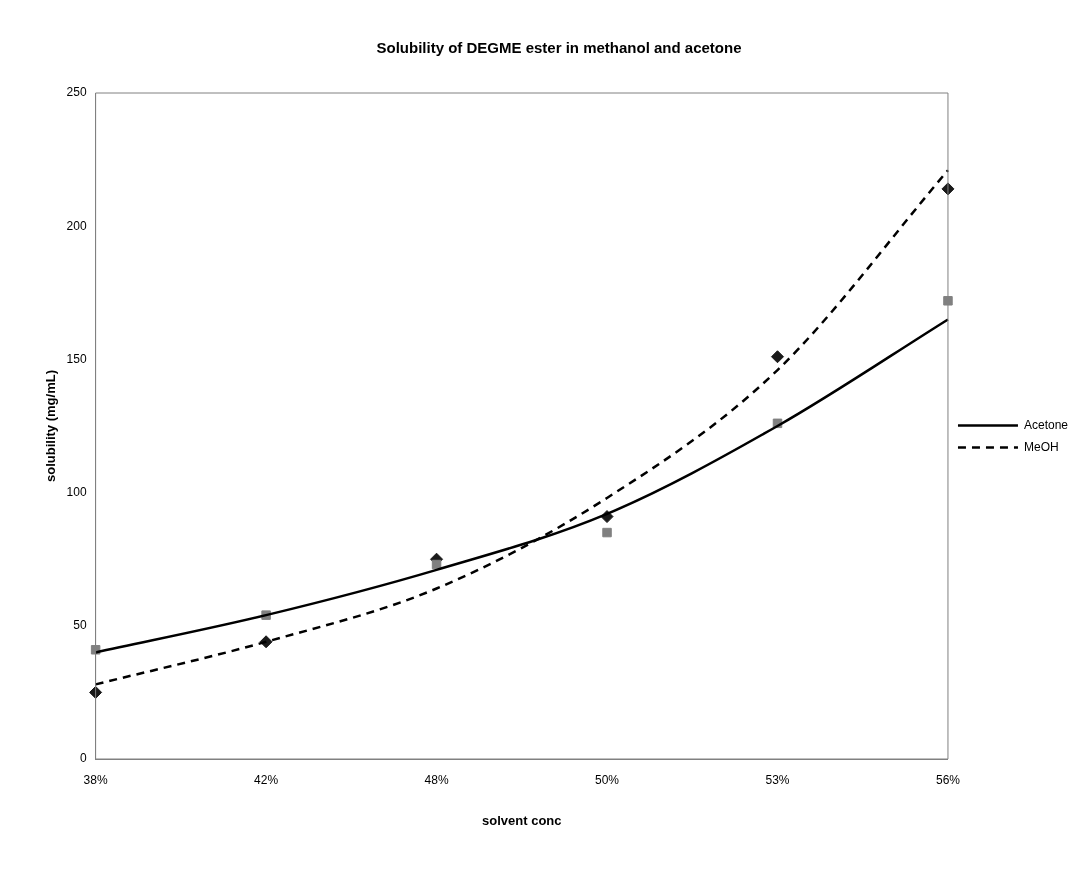 This screenshot has width=1078, height=893. Describe the element at coordinates (76, 491) in the screenshot. I see `y-tick-label: 100` at that location.